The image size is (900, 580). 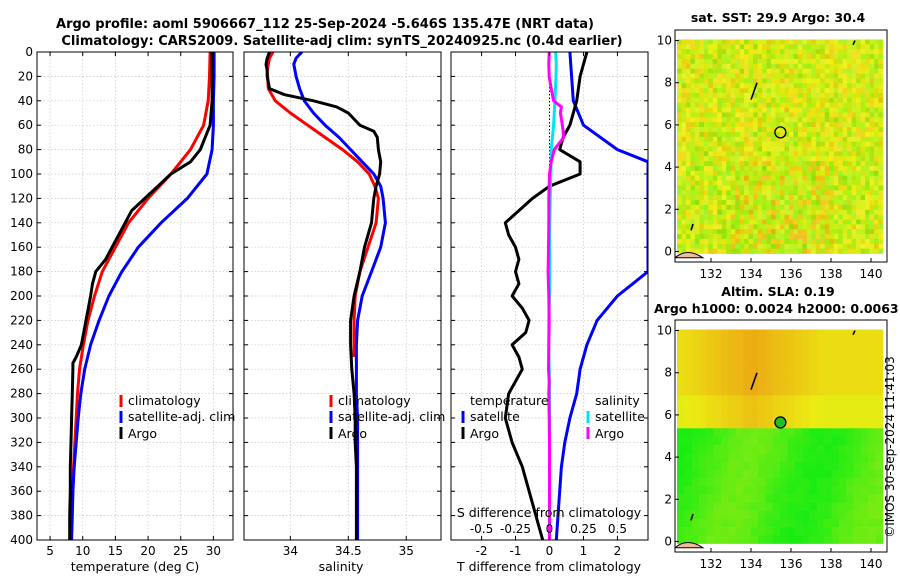 What do you see at coordinates (668, 373) in the screenshot?
I see `tick-label-y: 8` at bounding box center [668, 373].